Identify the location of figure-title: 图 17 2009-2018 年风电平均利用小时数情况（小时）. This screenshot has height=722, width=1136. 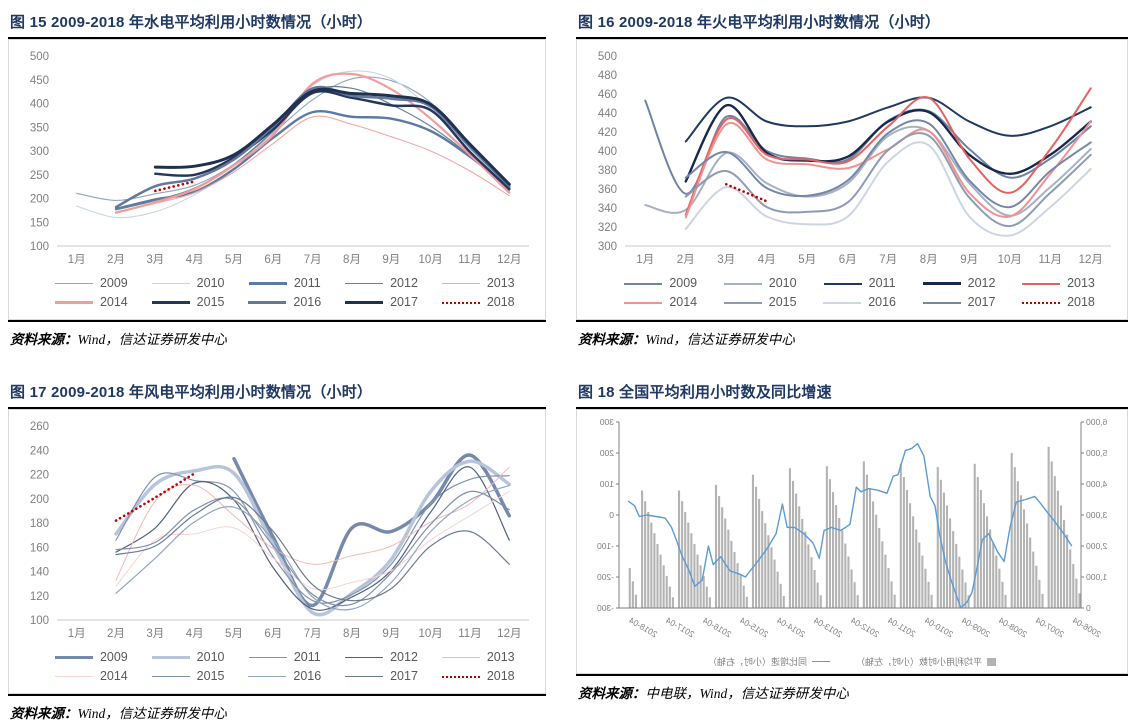
(191, 392).